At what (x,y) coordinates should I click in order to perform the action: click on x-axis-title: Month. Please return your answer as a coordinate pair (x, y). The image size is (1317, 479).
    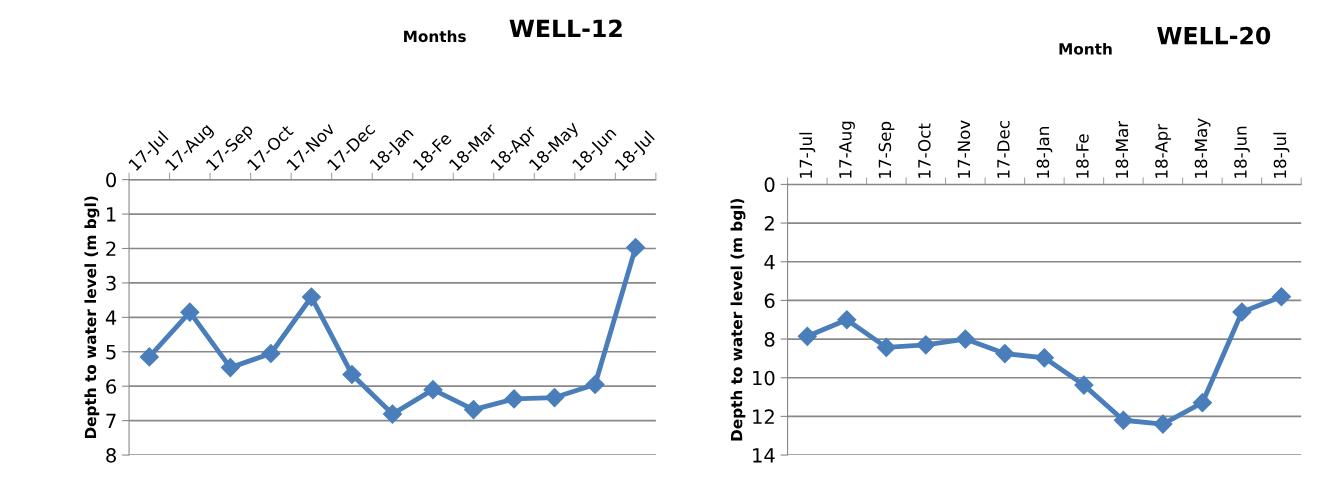
    Looking at the image, I should click on (1085, 48).